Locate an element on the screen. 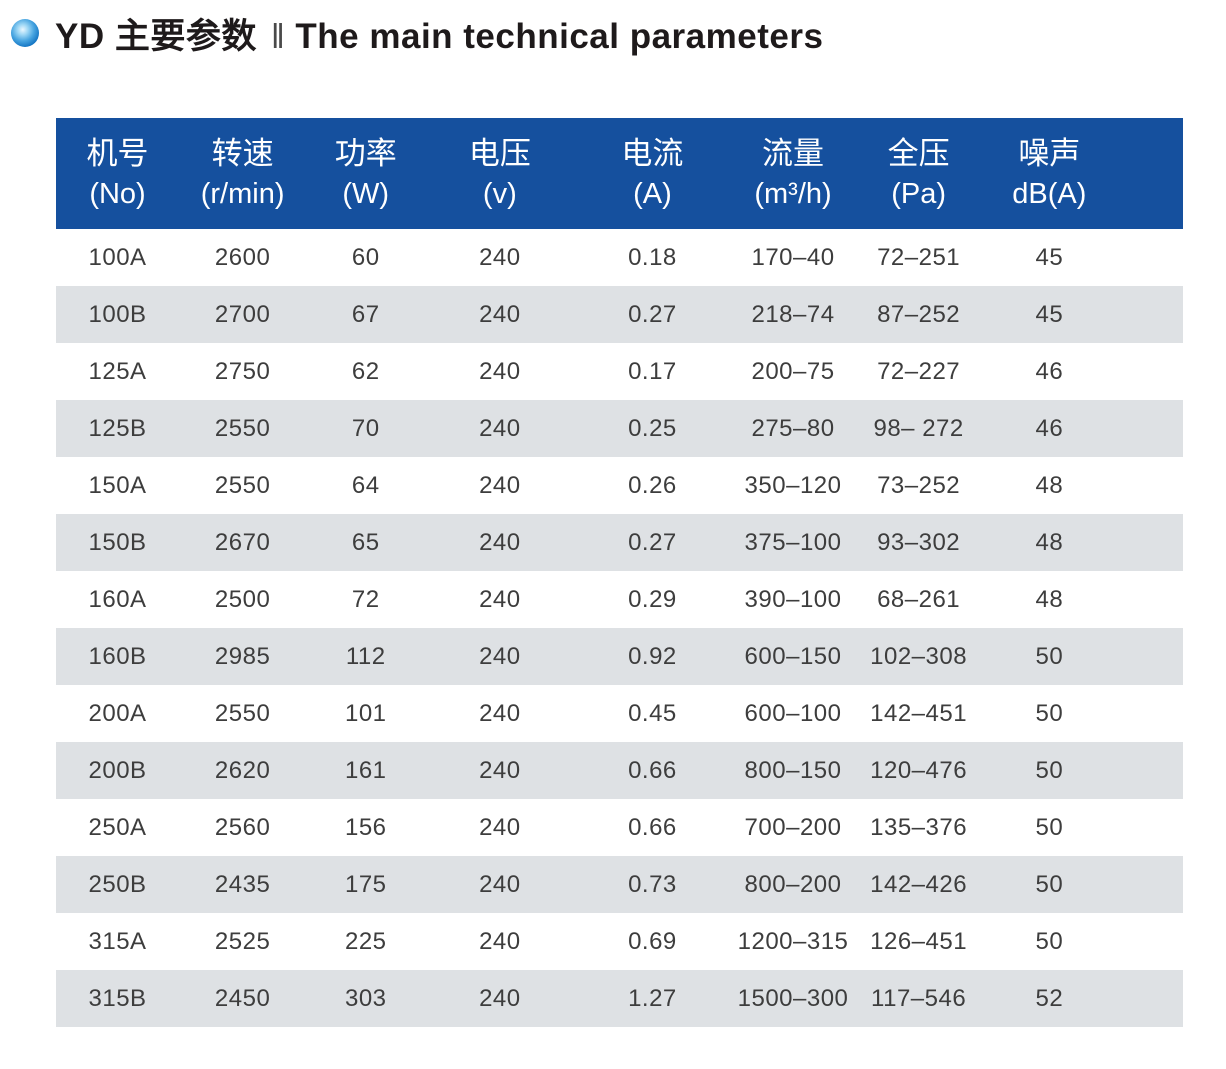  column-header: 机号 (No) is located at coordinates (118, 173).